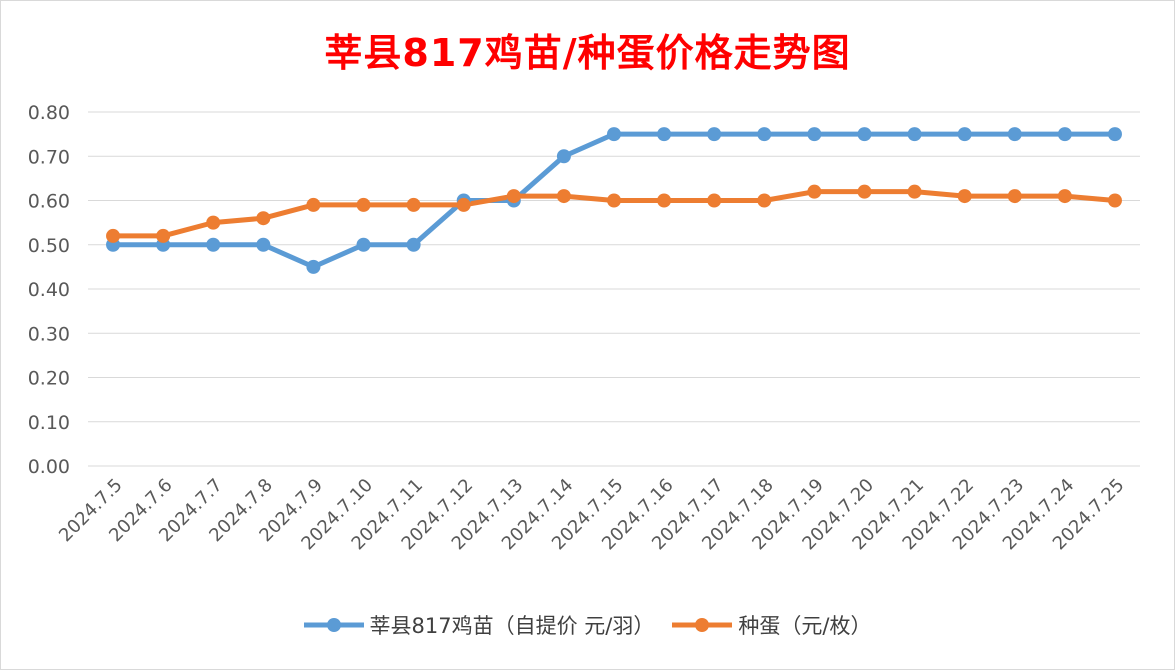 This screenshot has height=670, width=1175. Describe the element at coordinates (49, 467) in the screenshot. I see `y-tick-label: 0.00` at that location.